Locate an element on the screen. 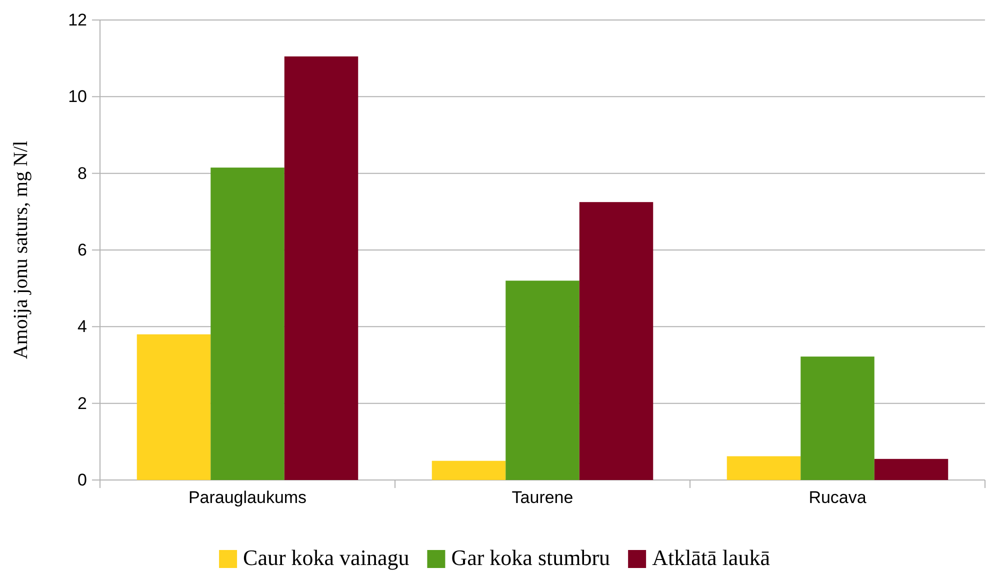 Image resolution: width=989 pixels, height=575 pixels. y-tick-label: 10 is located at coordinates (77, 96).